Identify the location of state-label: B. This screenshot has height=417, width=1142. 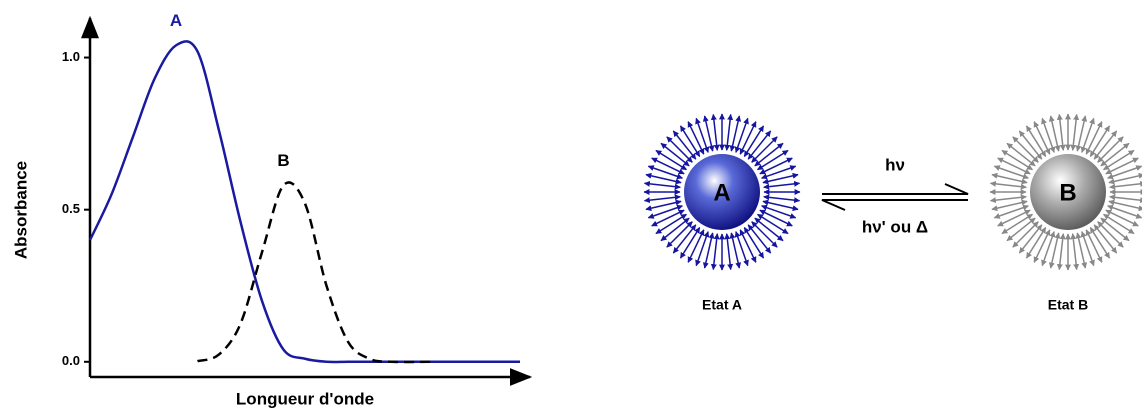
(1067, 192).